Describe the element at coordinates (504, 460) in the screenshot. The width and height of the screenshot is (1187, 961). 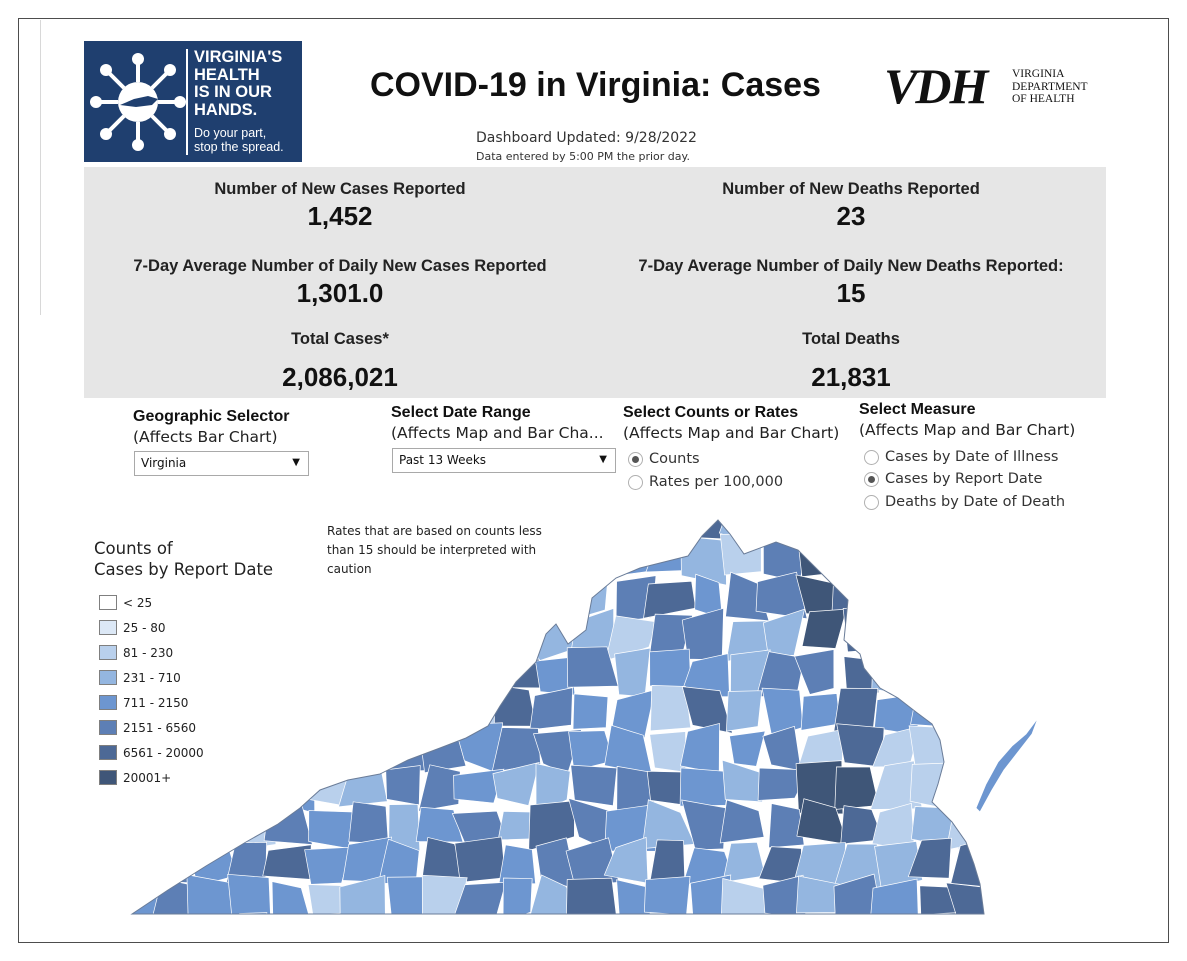
I see `date-range-select: Past 13 Weeks ▼` at that location.